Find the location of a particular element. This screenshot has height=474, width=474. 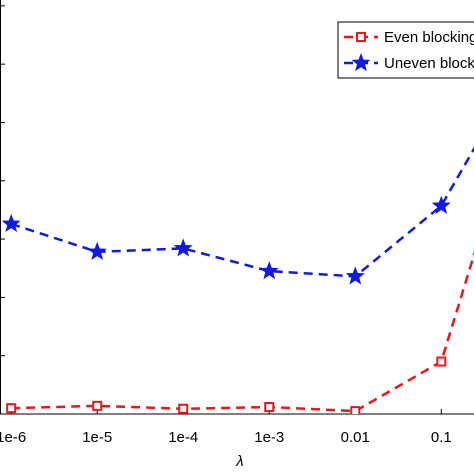

legend-label: Even blocking is located at coordinates (429, 37).